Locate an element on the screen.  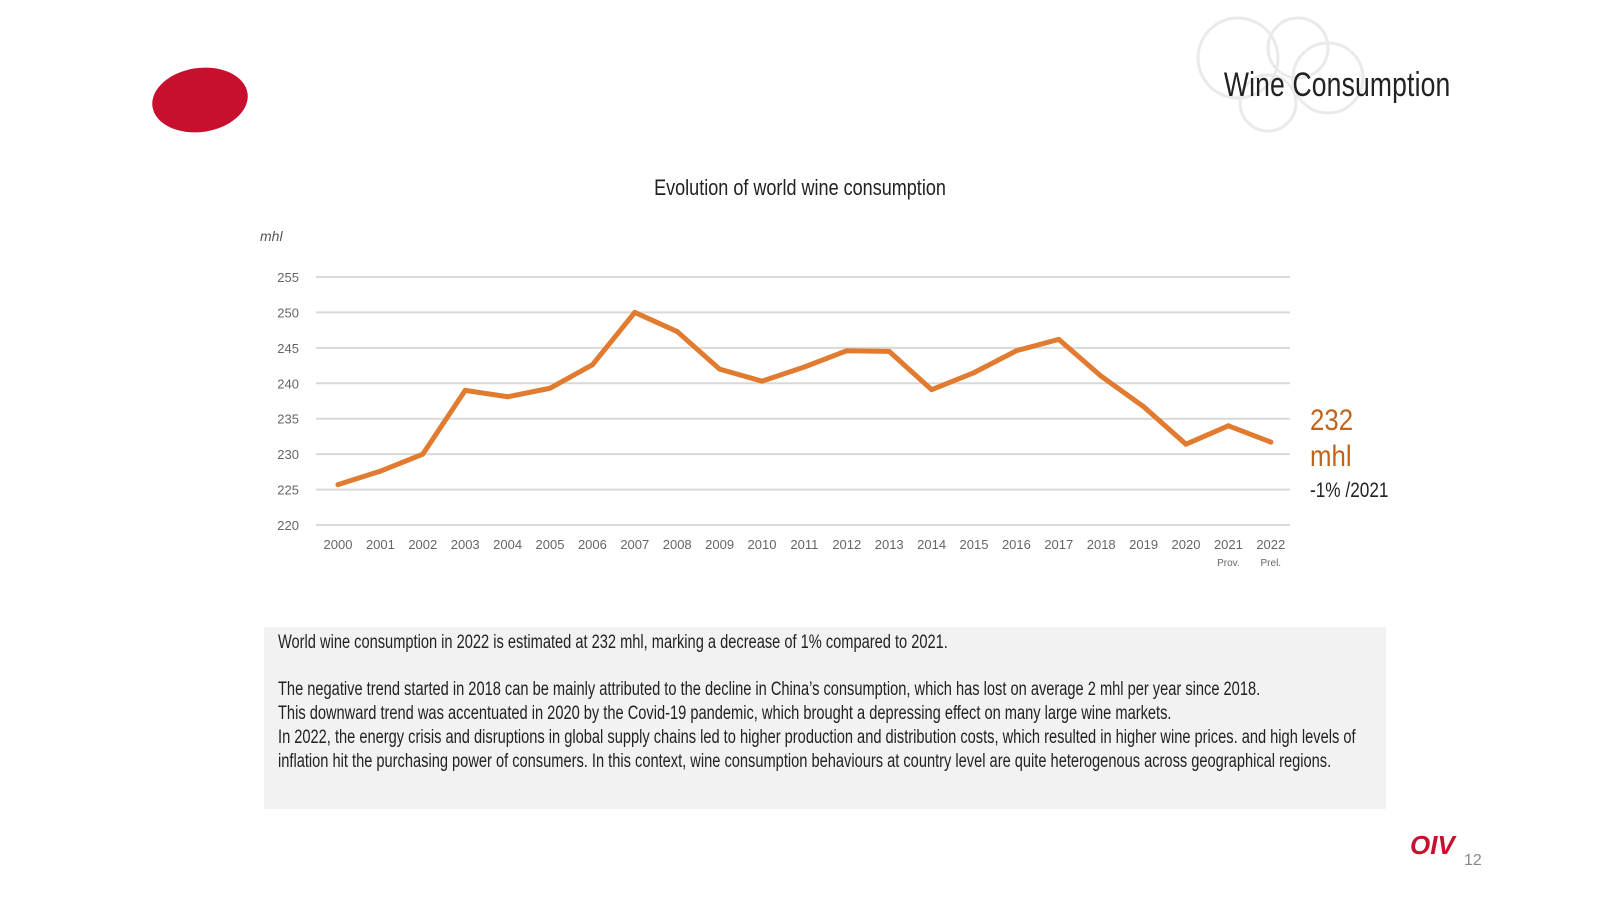
data-point-2019 is located at coordinates (1144, 407).